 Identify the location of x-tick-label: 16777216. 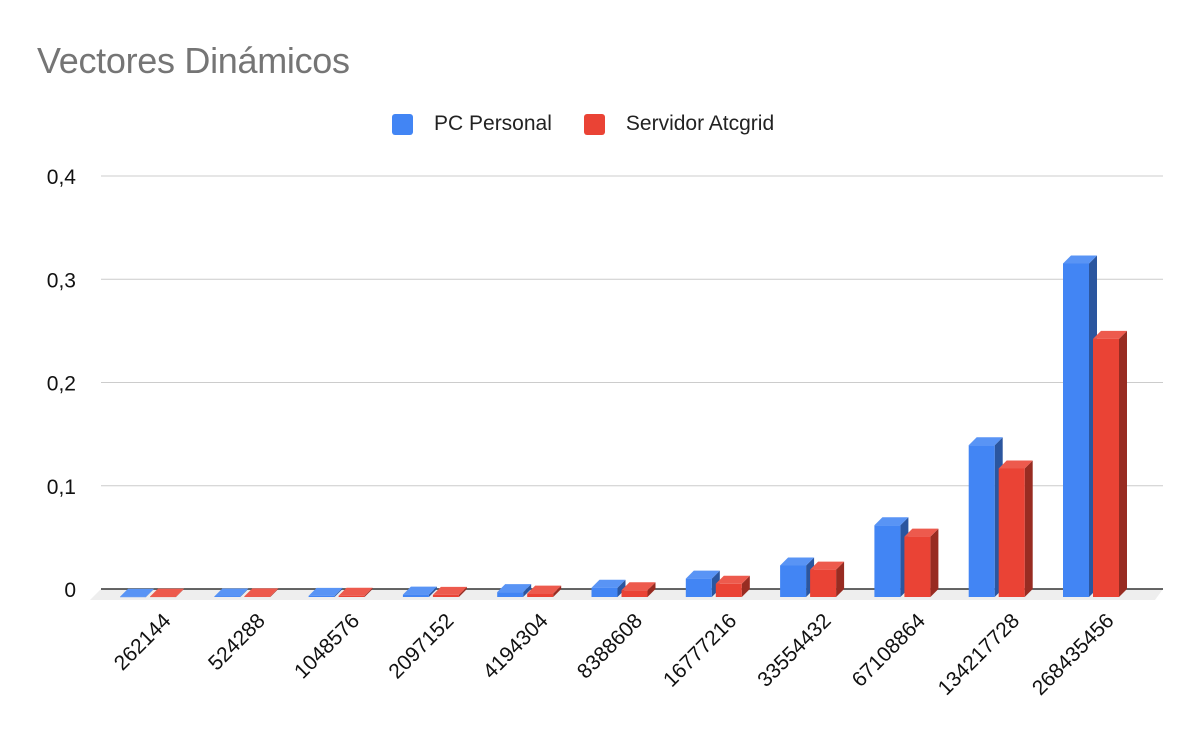
(700, 650).